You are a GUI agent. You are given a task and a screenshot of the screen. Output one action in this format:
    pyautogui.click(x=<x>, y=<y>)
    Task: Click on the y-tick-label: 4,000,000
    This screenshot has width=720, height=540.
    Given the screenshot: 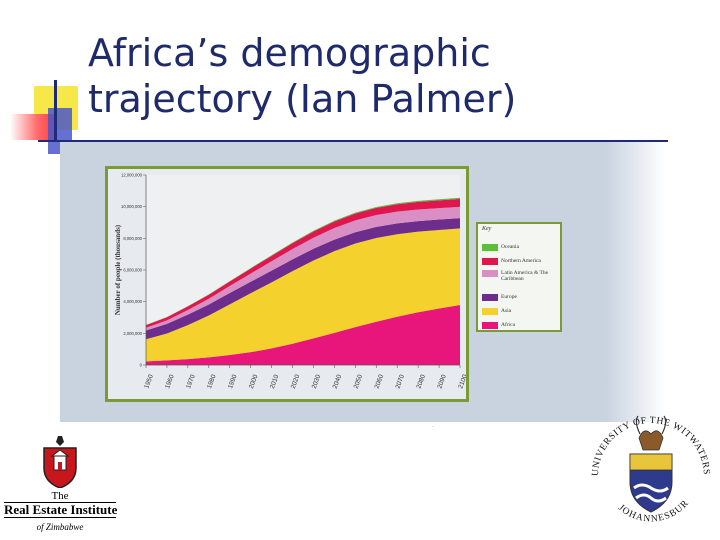 What is the action you would take?
    pyautogui.click(x=132, y=301)
    